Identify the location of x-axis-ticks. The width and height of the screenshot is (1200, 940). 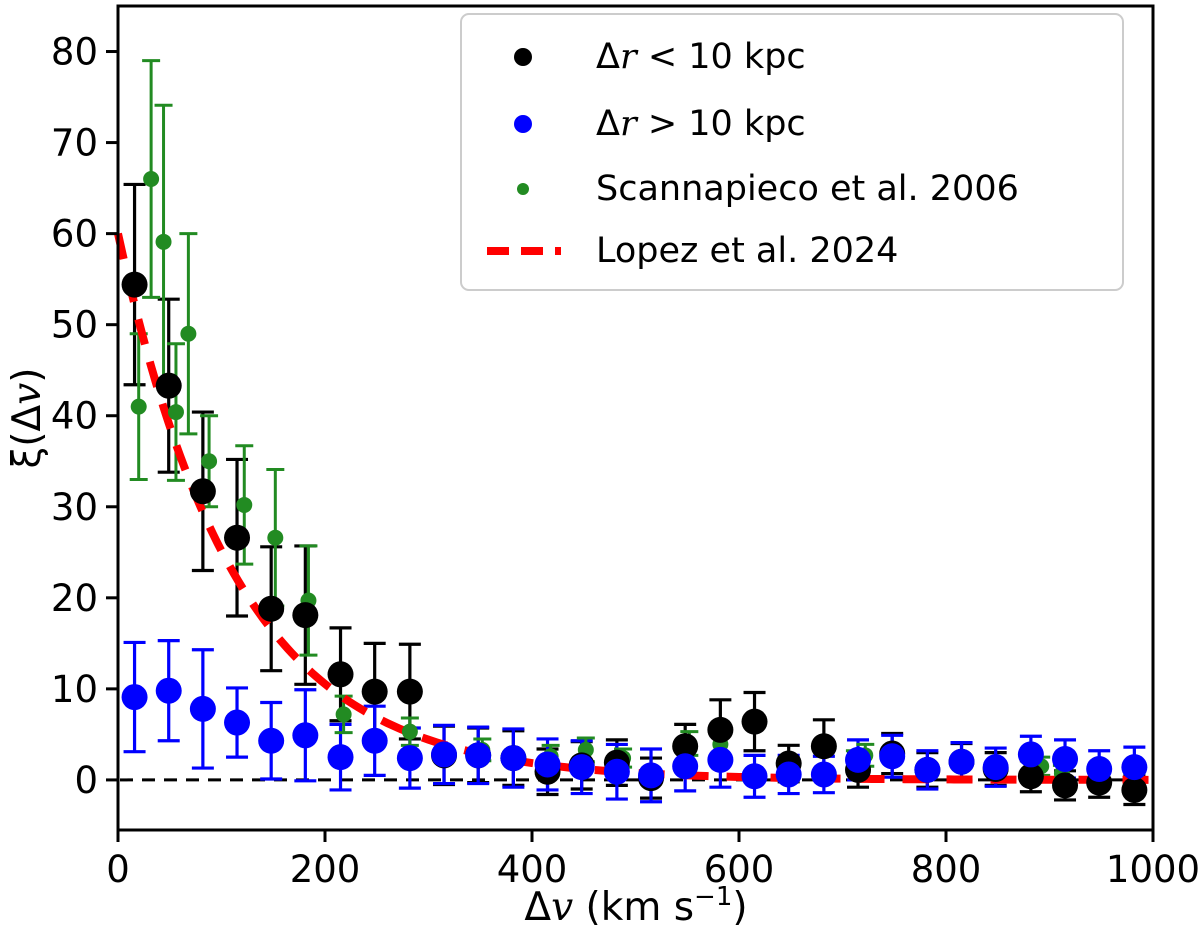
(635, 836).